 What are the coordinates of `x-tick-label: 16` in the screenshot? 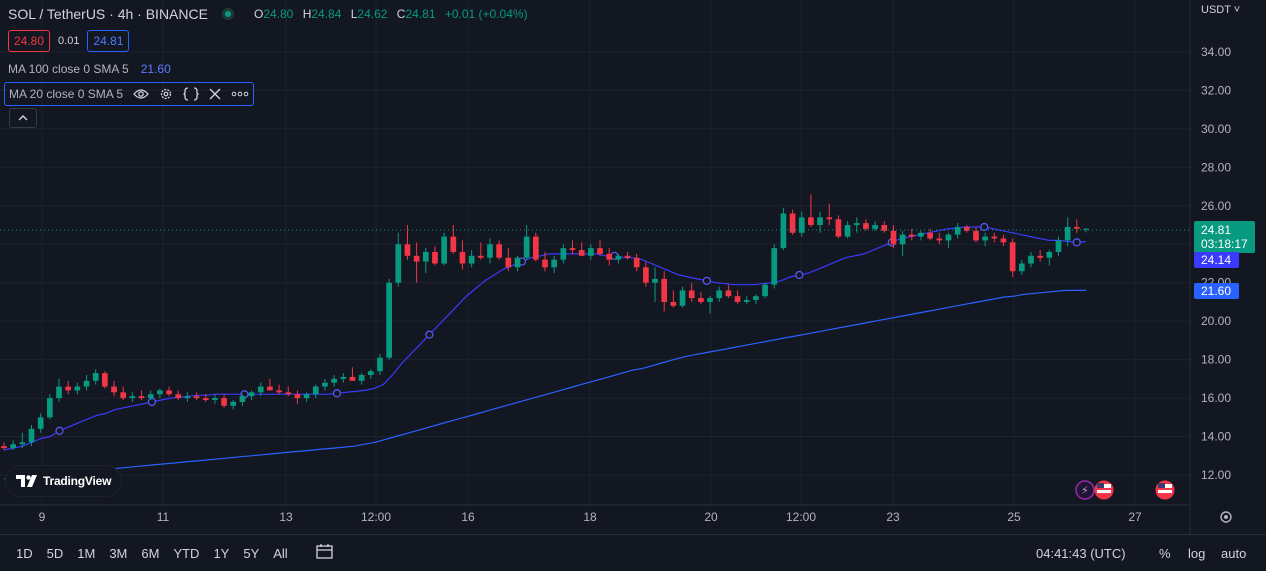 It's located at (468, 517).